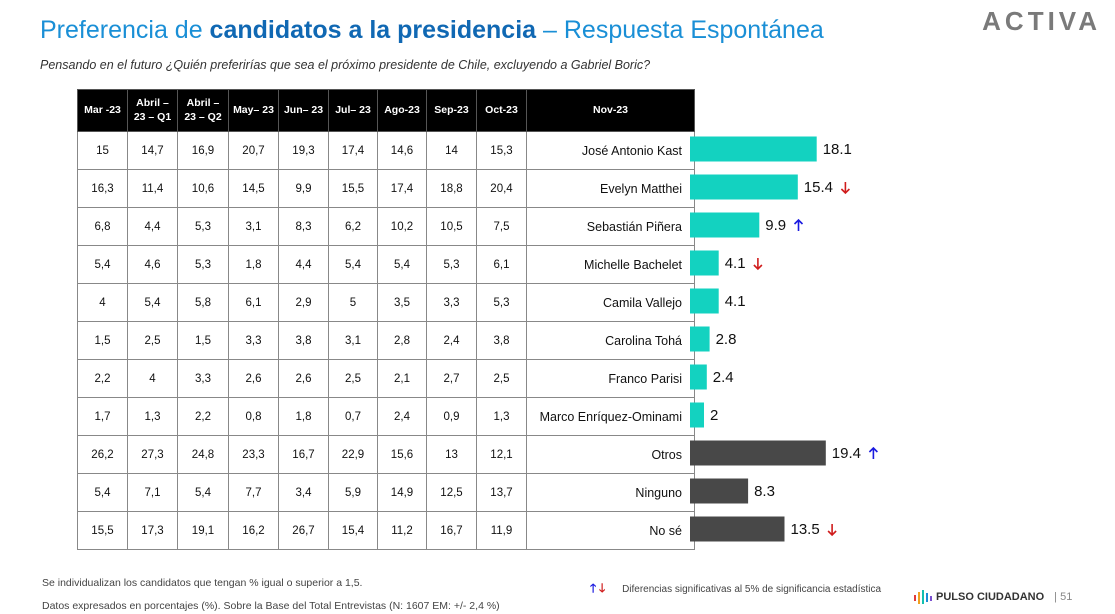 The height and width of the screenshot is (614, 1115). What do you see at coordinates (837, 149) in the screenshot?
I see `data-label: 18.1` at bounding box center [837, 149].